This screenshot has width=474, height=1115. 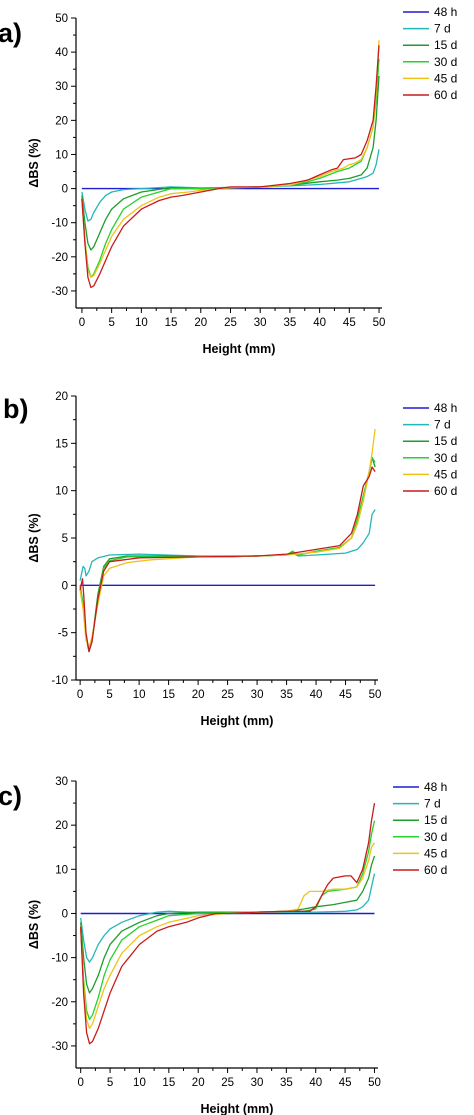 What do you see at coordinates (61, 53) in the screenshot?
I see `y-tick-label: 40` at bounding box center [61, 53].